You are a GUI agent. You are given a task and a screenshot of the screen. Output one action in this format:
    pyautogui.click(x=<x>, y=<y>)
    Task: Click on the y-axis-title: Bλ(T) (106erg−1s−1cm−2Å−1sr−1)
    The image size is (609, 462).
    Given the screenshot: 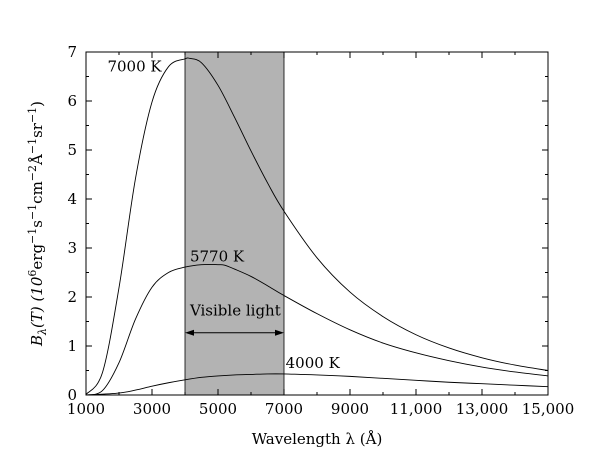 What is the action you would take?
    pyautogui.click(x=37, y=224)
    